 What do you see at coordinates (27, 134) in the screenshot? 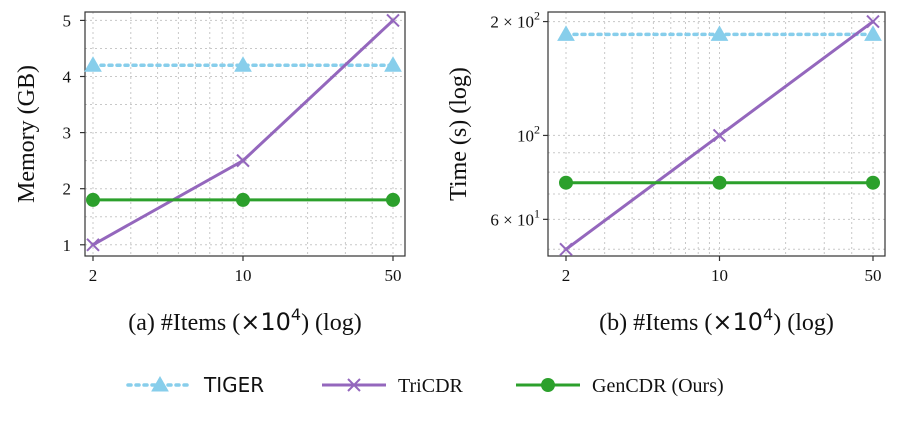
I see `y-axis-label: Memory (GB)` at bounding box center [27, 134].